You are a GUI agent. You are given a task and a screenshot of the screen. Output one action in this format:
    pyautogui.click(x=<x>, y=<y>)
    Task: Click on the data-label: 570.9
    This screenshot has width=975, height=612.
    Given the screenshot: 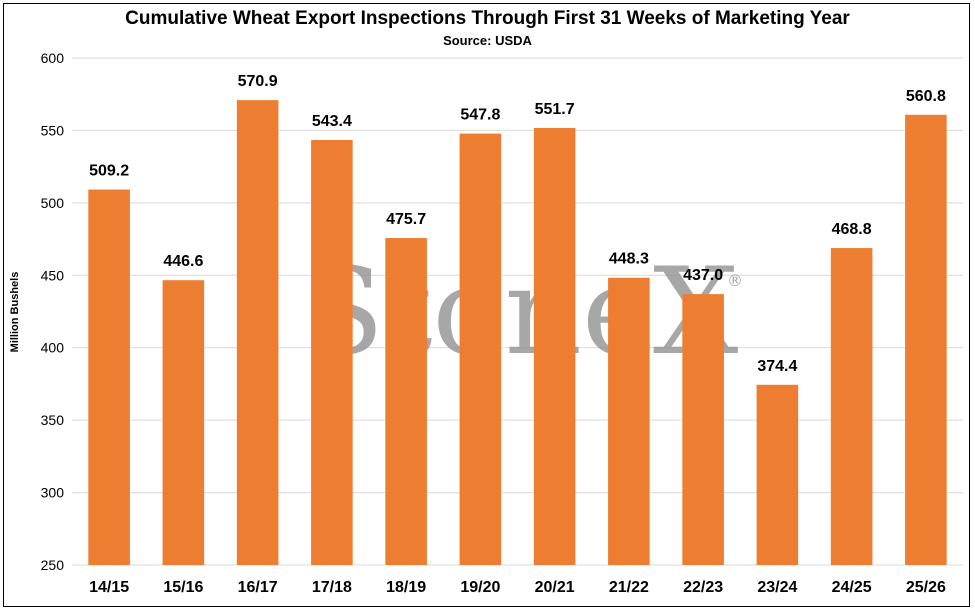 What is the action you would take?
    pyautogui.click(x=258, y=81)
    